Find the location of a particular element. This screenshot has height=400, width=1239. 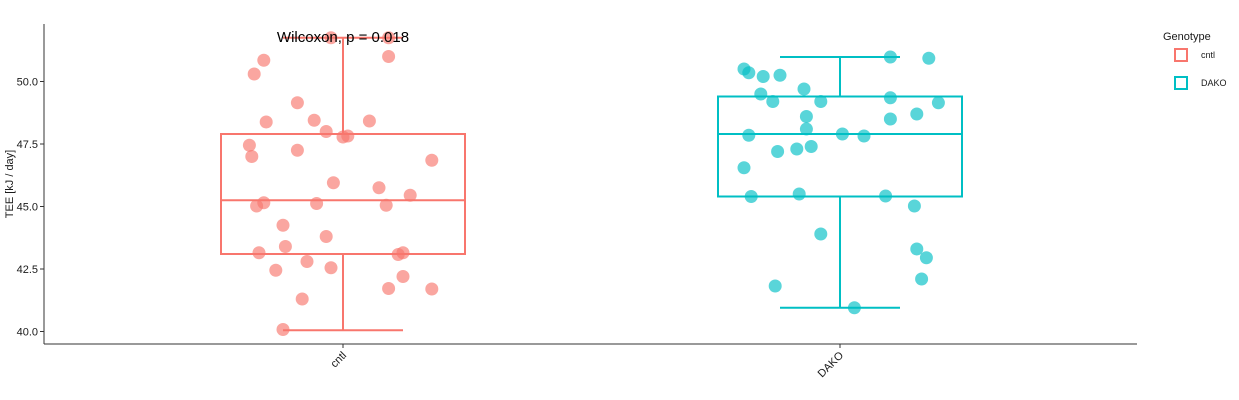

legend-items: cntl DAKO is located at coordinates (1200, 69).